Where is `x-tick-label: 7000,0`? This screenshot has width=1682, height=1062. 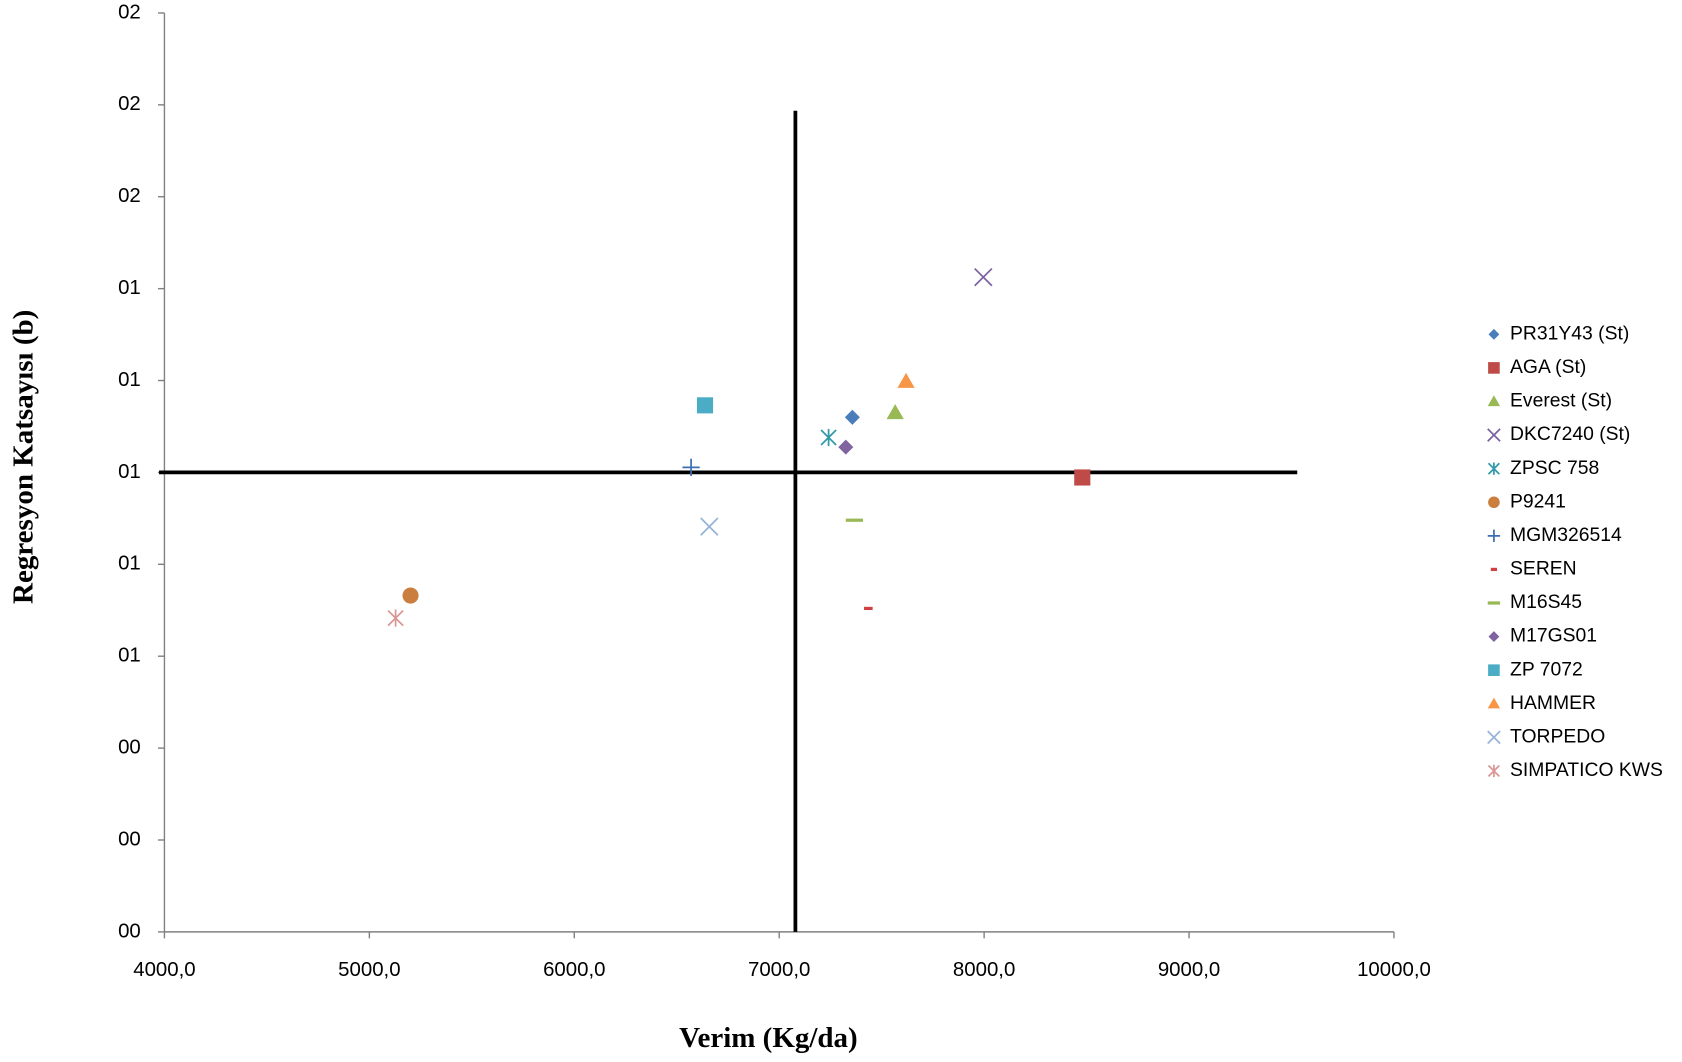
x-tick-label: 7000,0 is located at coordinates (779, 970).